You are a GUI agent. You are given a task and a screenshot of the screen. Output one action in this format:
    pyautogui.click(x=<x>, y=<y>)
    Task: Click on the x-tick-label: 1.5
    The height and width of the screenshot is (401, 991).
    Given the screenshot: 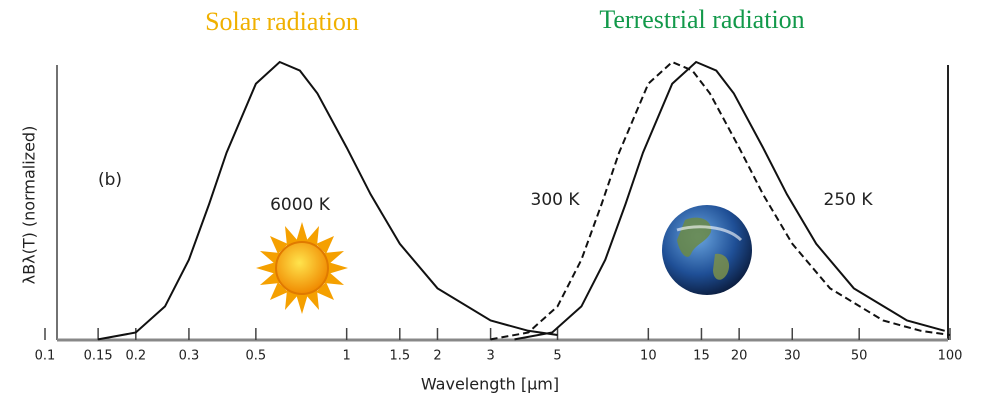 What is the action you would take?
    pyautogui.click(x=399, y=356)
    